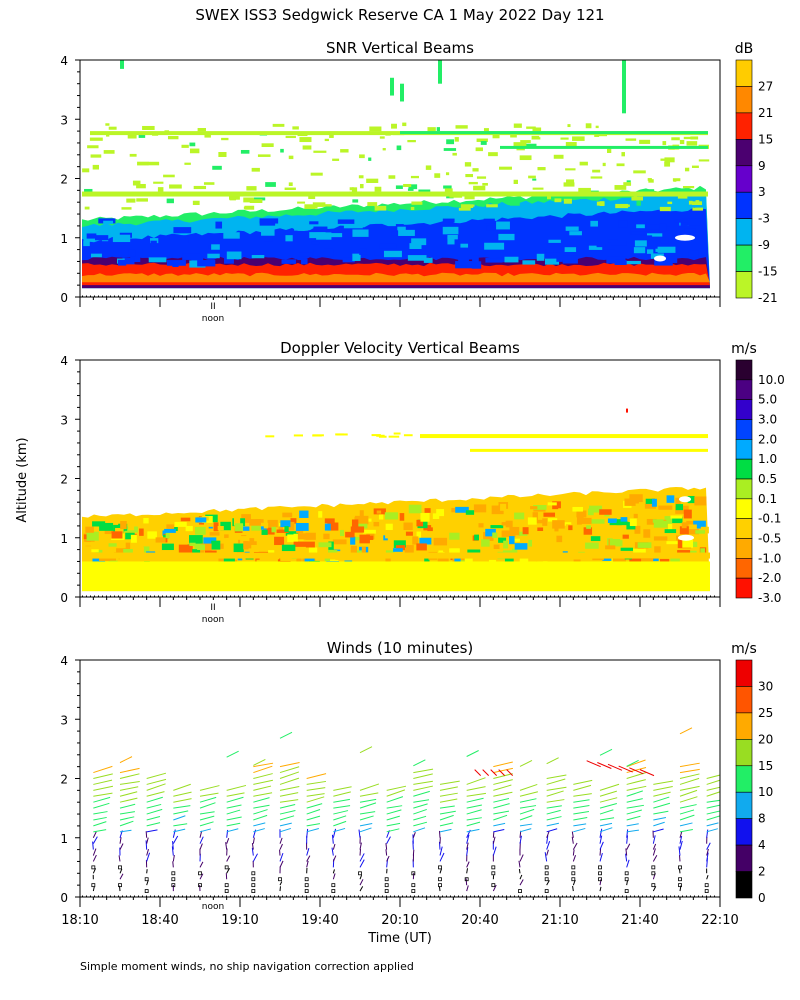 This screenshot has width=800, height=1000. What do you see at coordinates (762, 898) in the screenshot?
I see `colorbar-label: 0` at bounding box center [762, 898].